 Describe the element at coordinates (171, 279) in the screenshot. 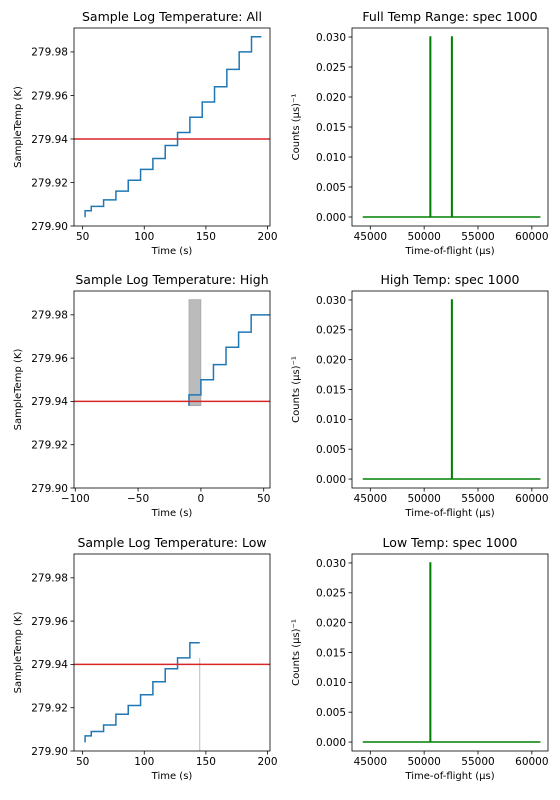

I see `chart-title: Sample Log Temperature: High` at that location.